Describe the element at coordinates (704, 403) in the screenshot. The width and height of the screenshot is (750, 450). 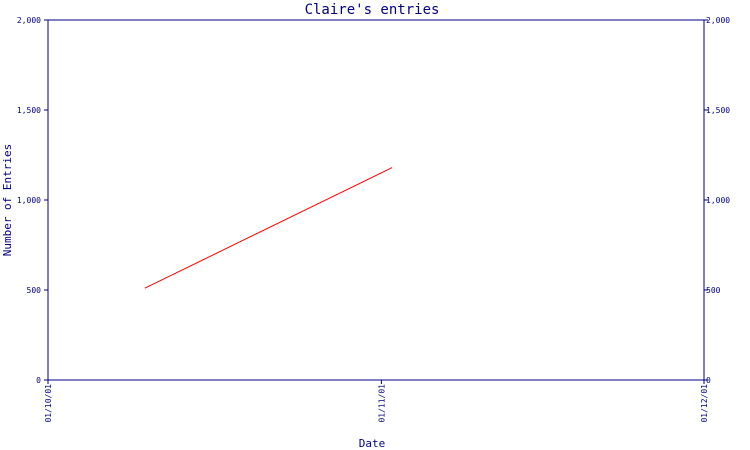
I see `x-tick-label: 01/12/01` at that location.